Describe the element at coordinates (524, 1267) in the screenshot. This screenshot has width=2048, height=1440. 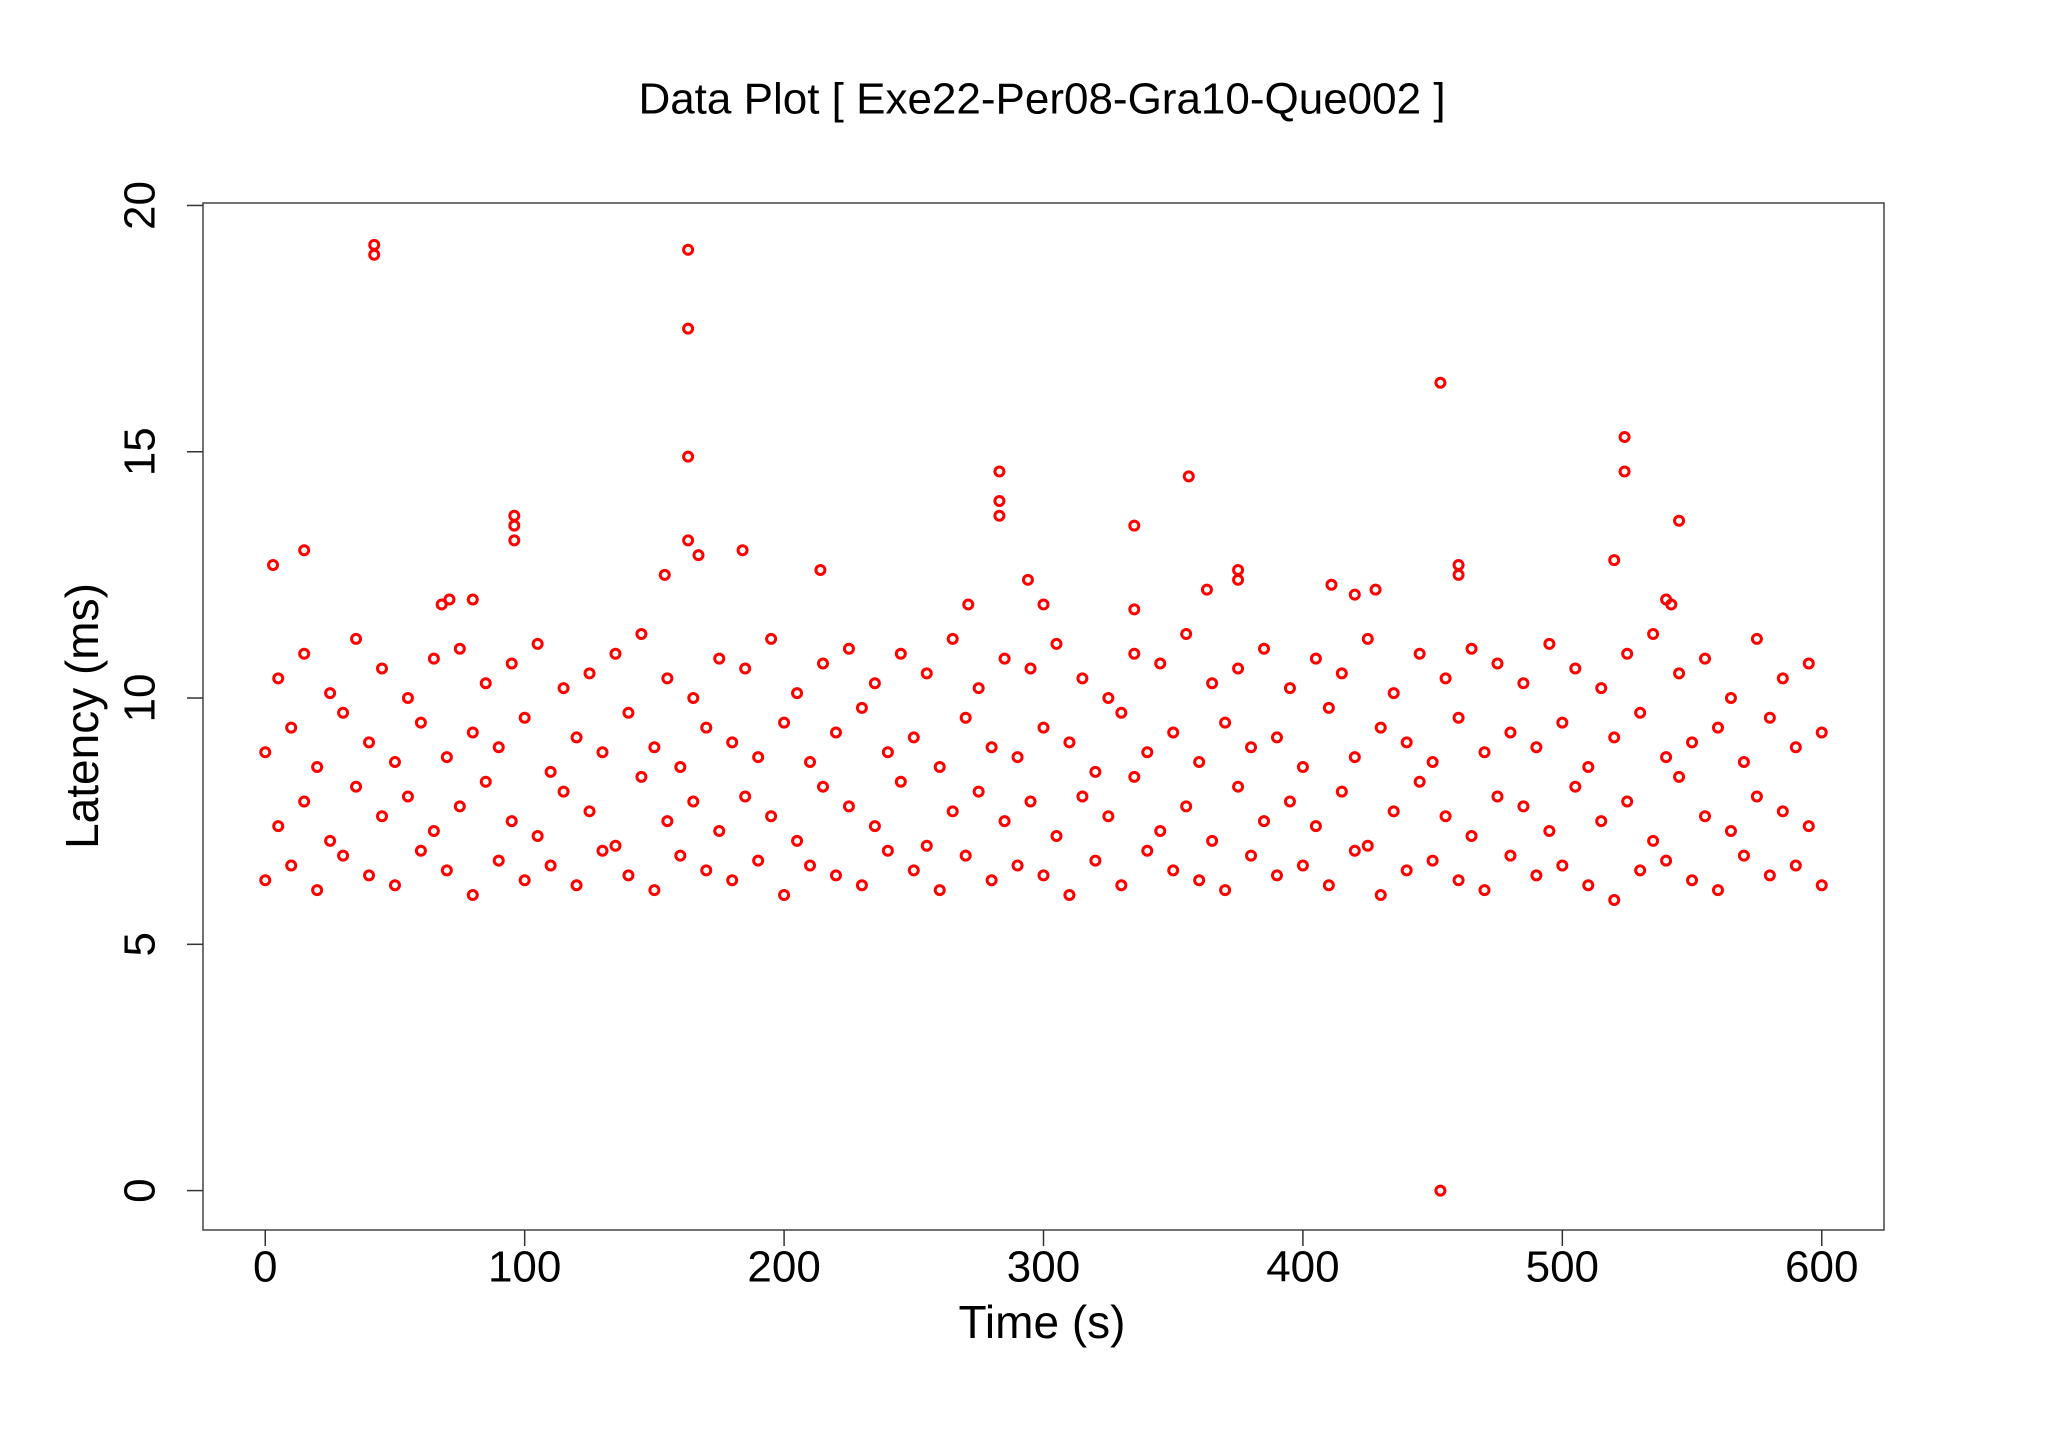
I see `x-tick-label: 100` at that location.